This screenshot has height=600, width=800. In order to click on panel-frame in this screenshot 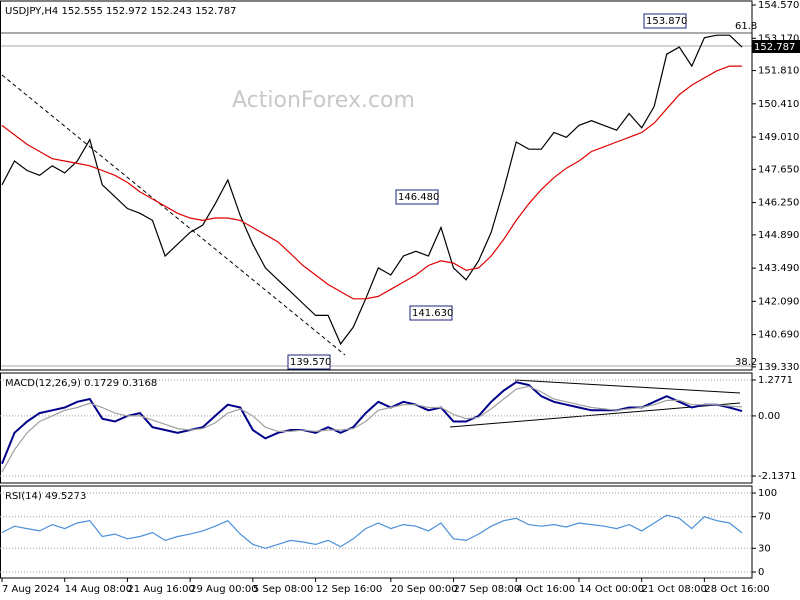, I will do `click(376, 532)`.